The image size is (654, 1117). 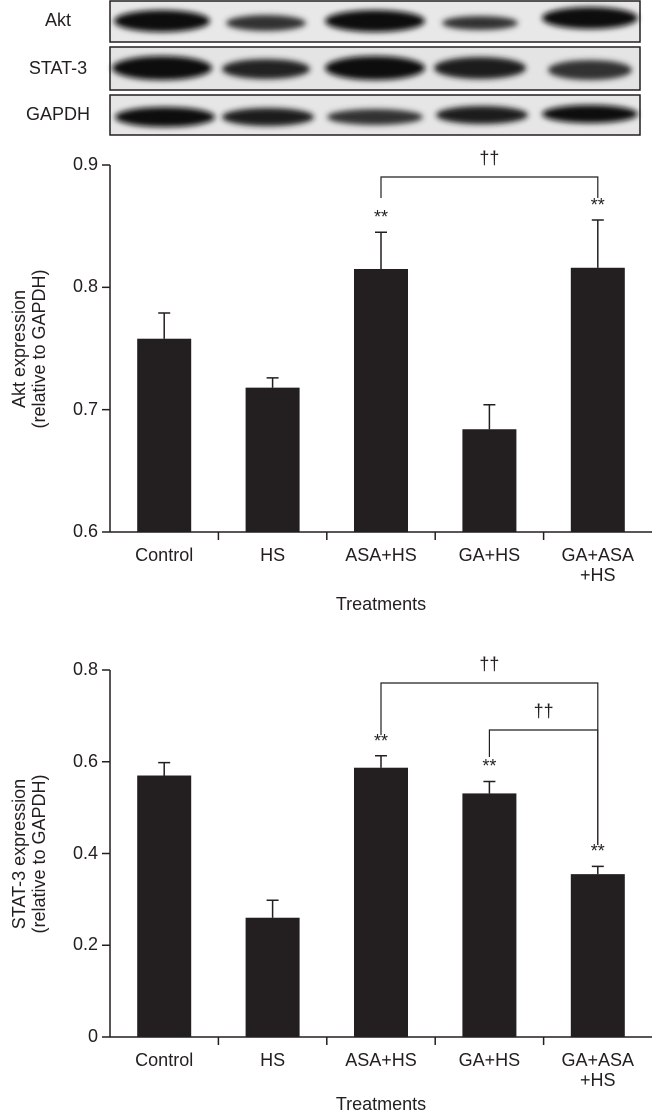 What do you see at coordinates (58, 68) in the screenshot?
I see `blot-label: STAT-3` at bounding box center [58, 68].